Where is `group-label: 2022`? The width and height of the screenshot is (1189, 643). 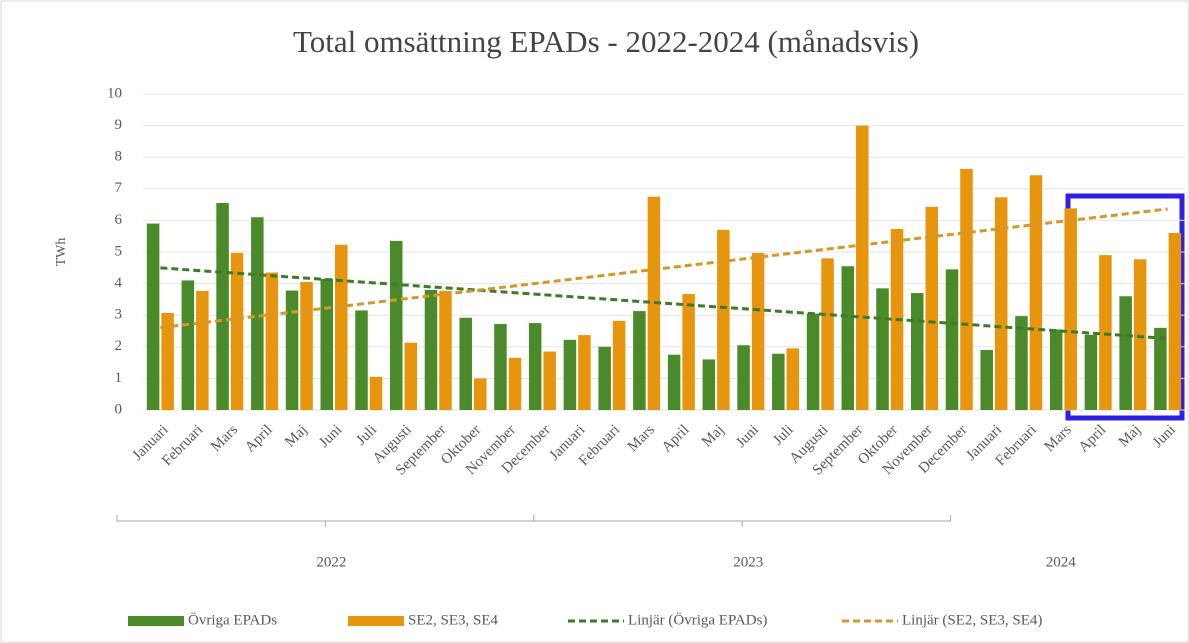 group-label: 2022 is located at coordinates (331, 562).